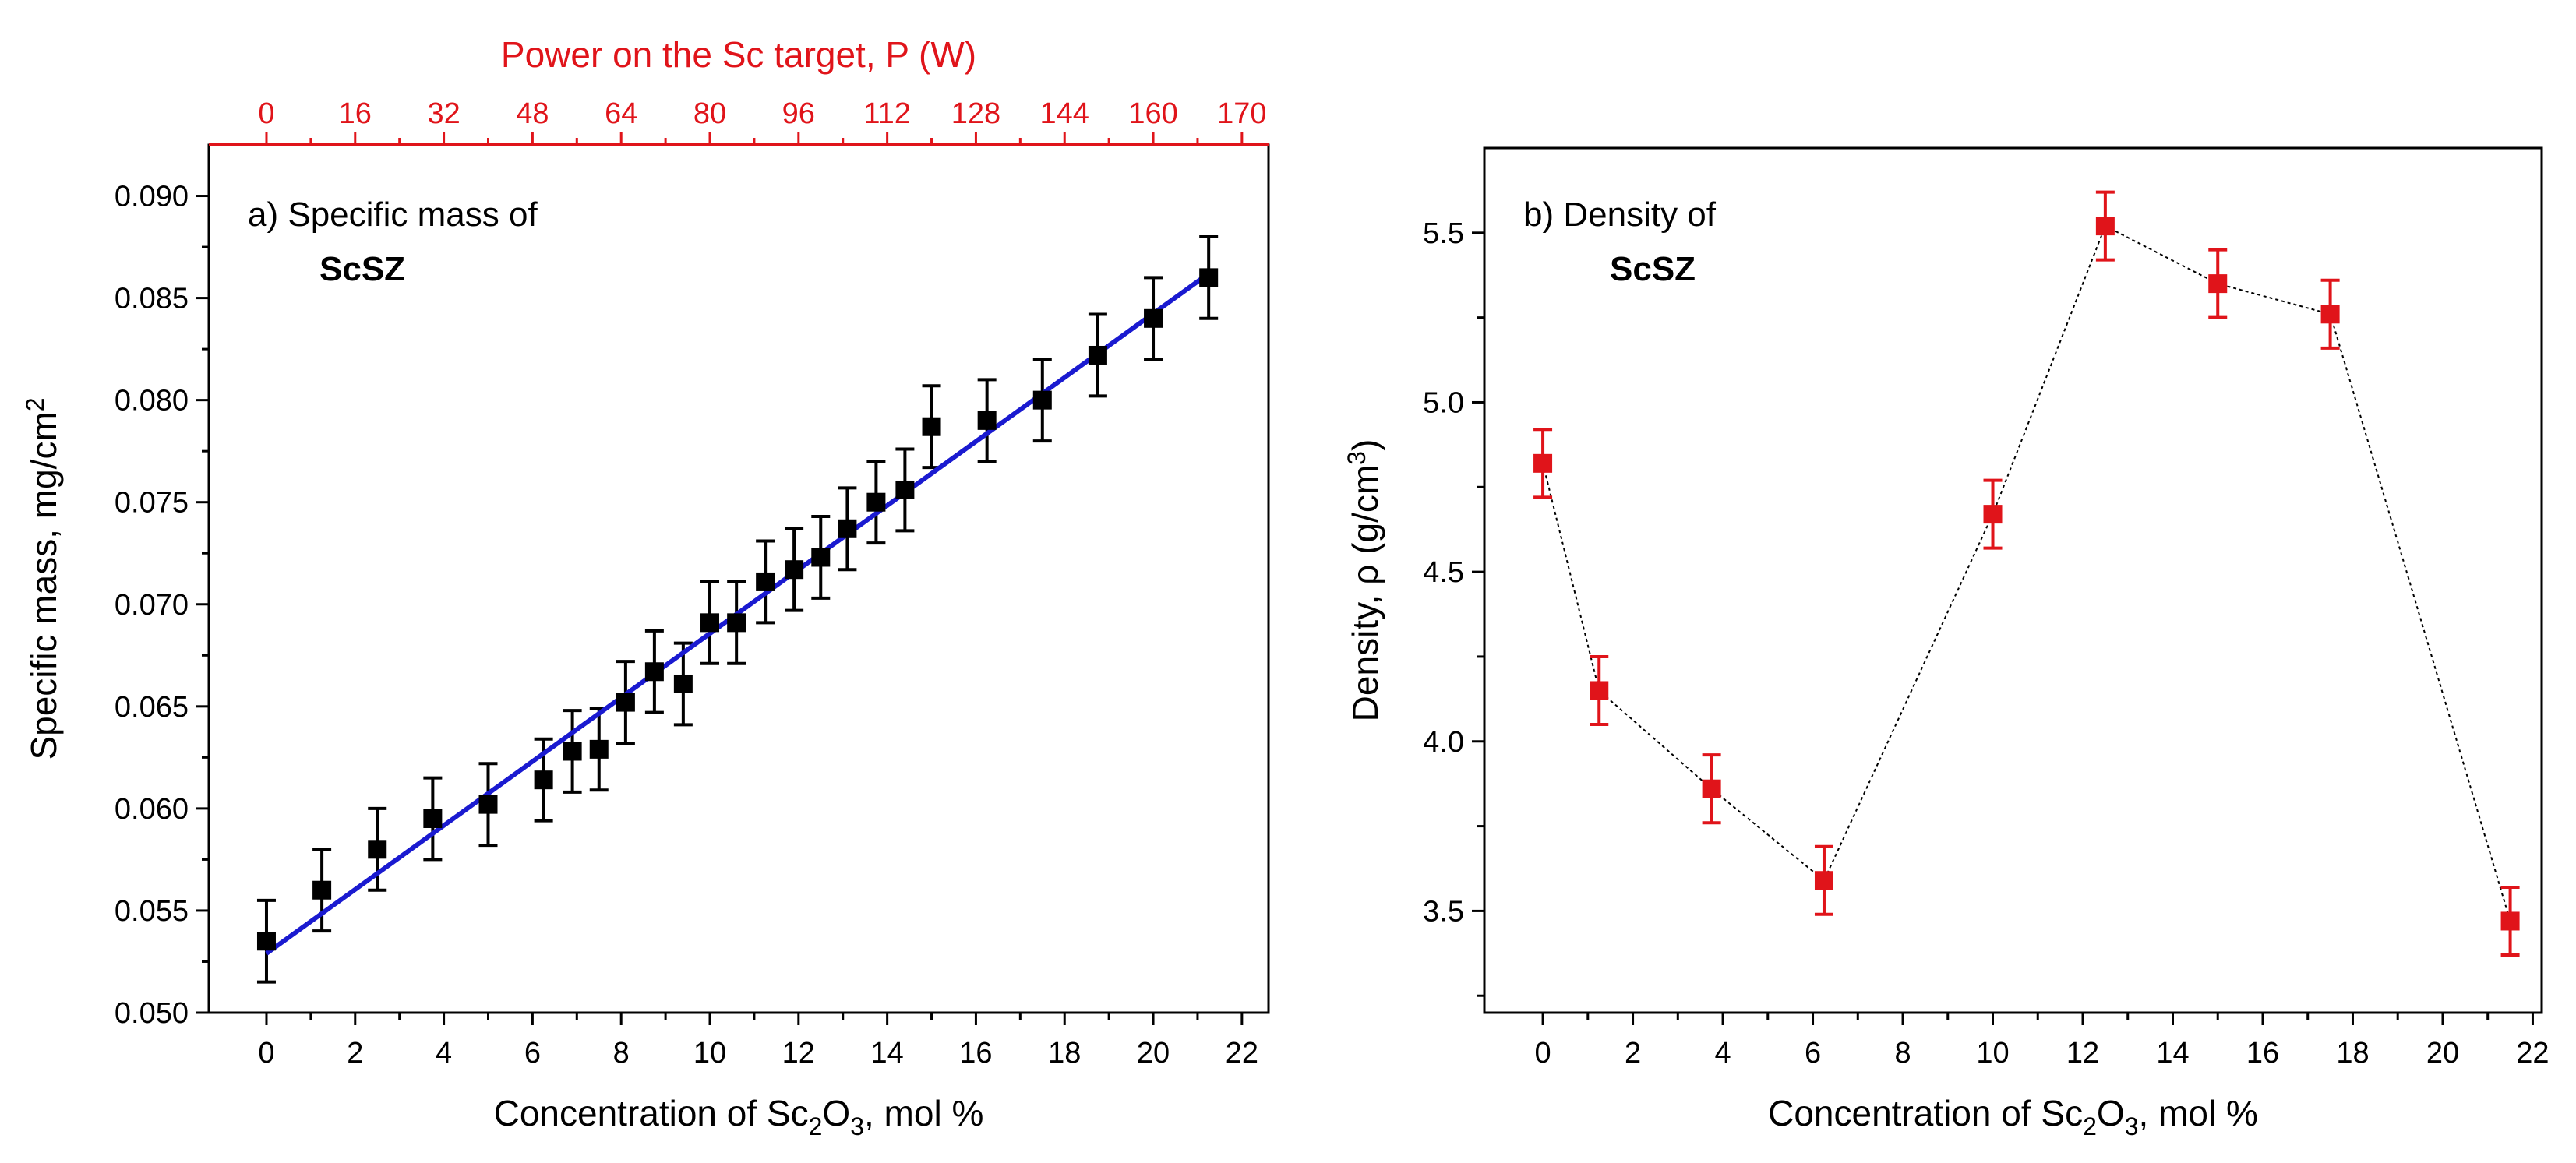 This screenshot has width=2576, height=1163. Describe the element at coordinates (923, 1113) in the screenshot. I see `x-axis-label-text: , mol %` at that location.